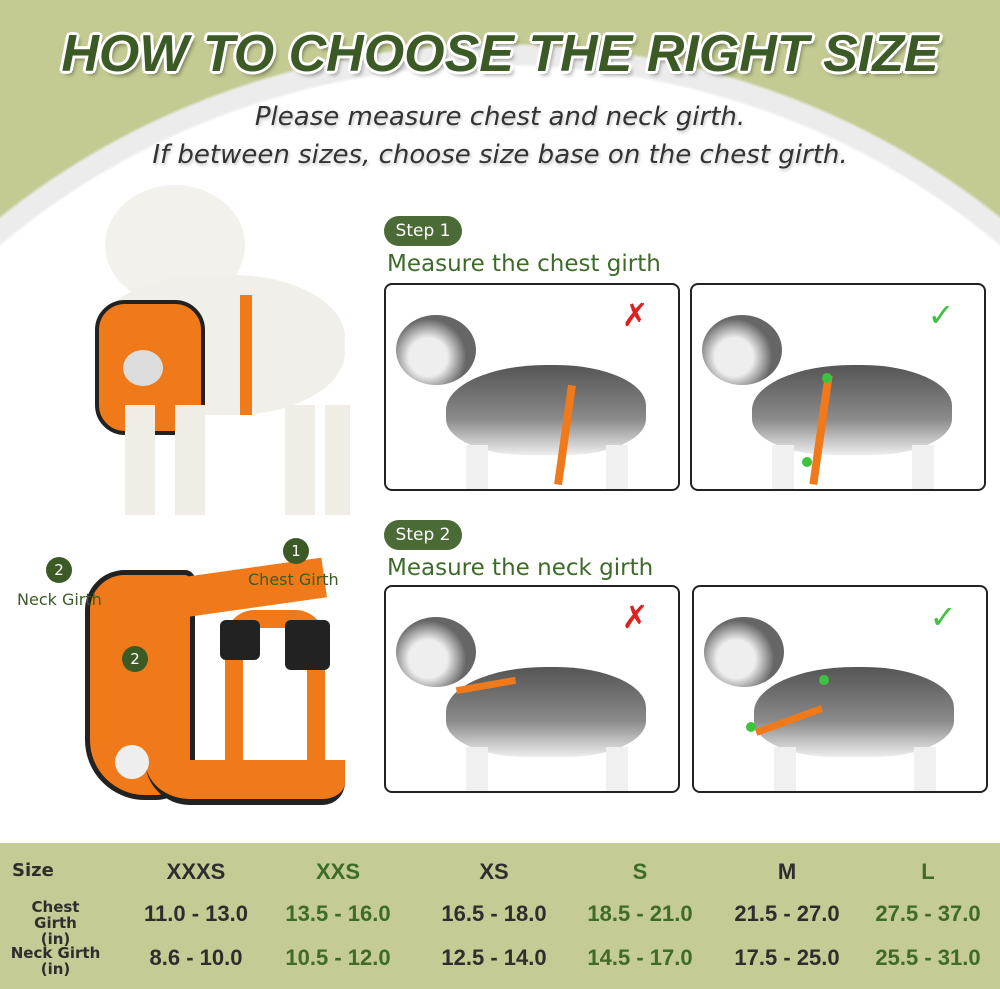 This screenshot has height=989, width=1000. Describe the element at coordinates (423, 231) in the screenshot. I see `step-1-badge: Step 1` at that location.